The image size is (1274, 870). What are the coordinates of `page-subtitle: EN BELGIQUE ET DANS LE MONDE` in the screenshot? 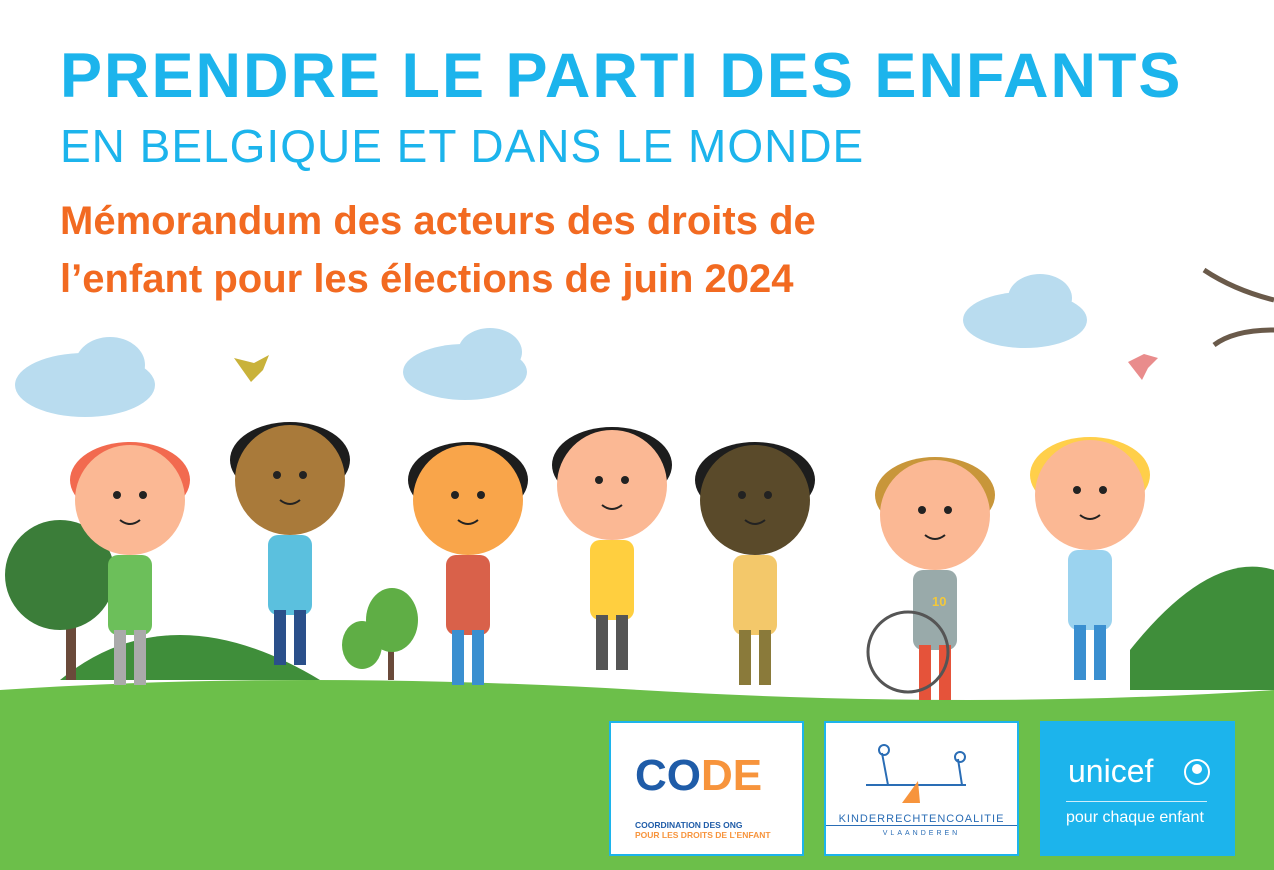 It's located at (462, 146).